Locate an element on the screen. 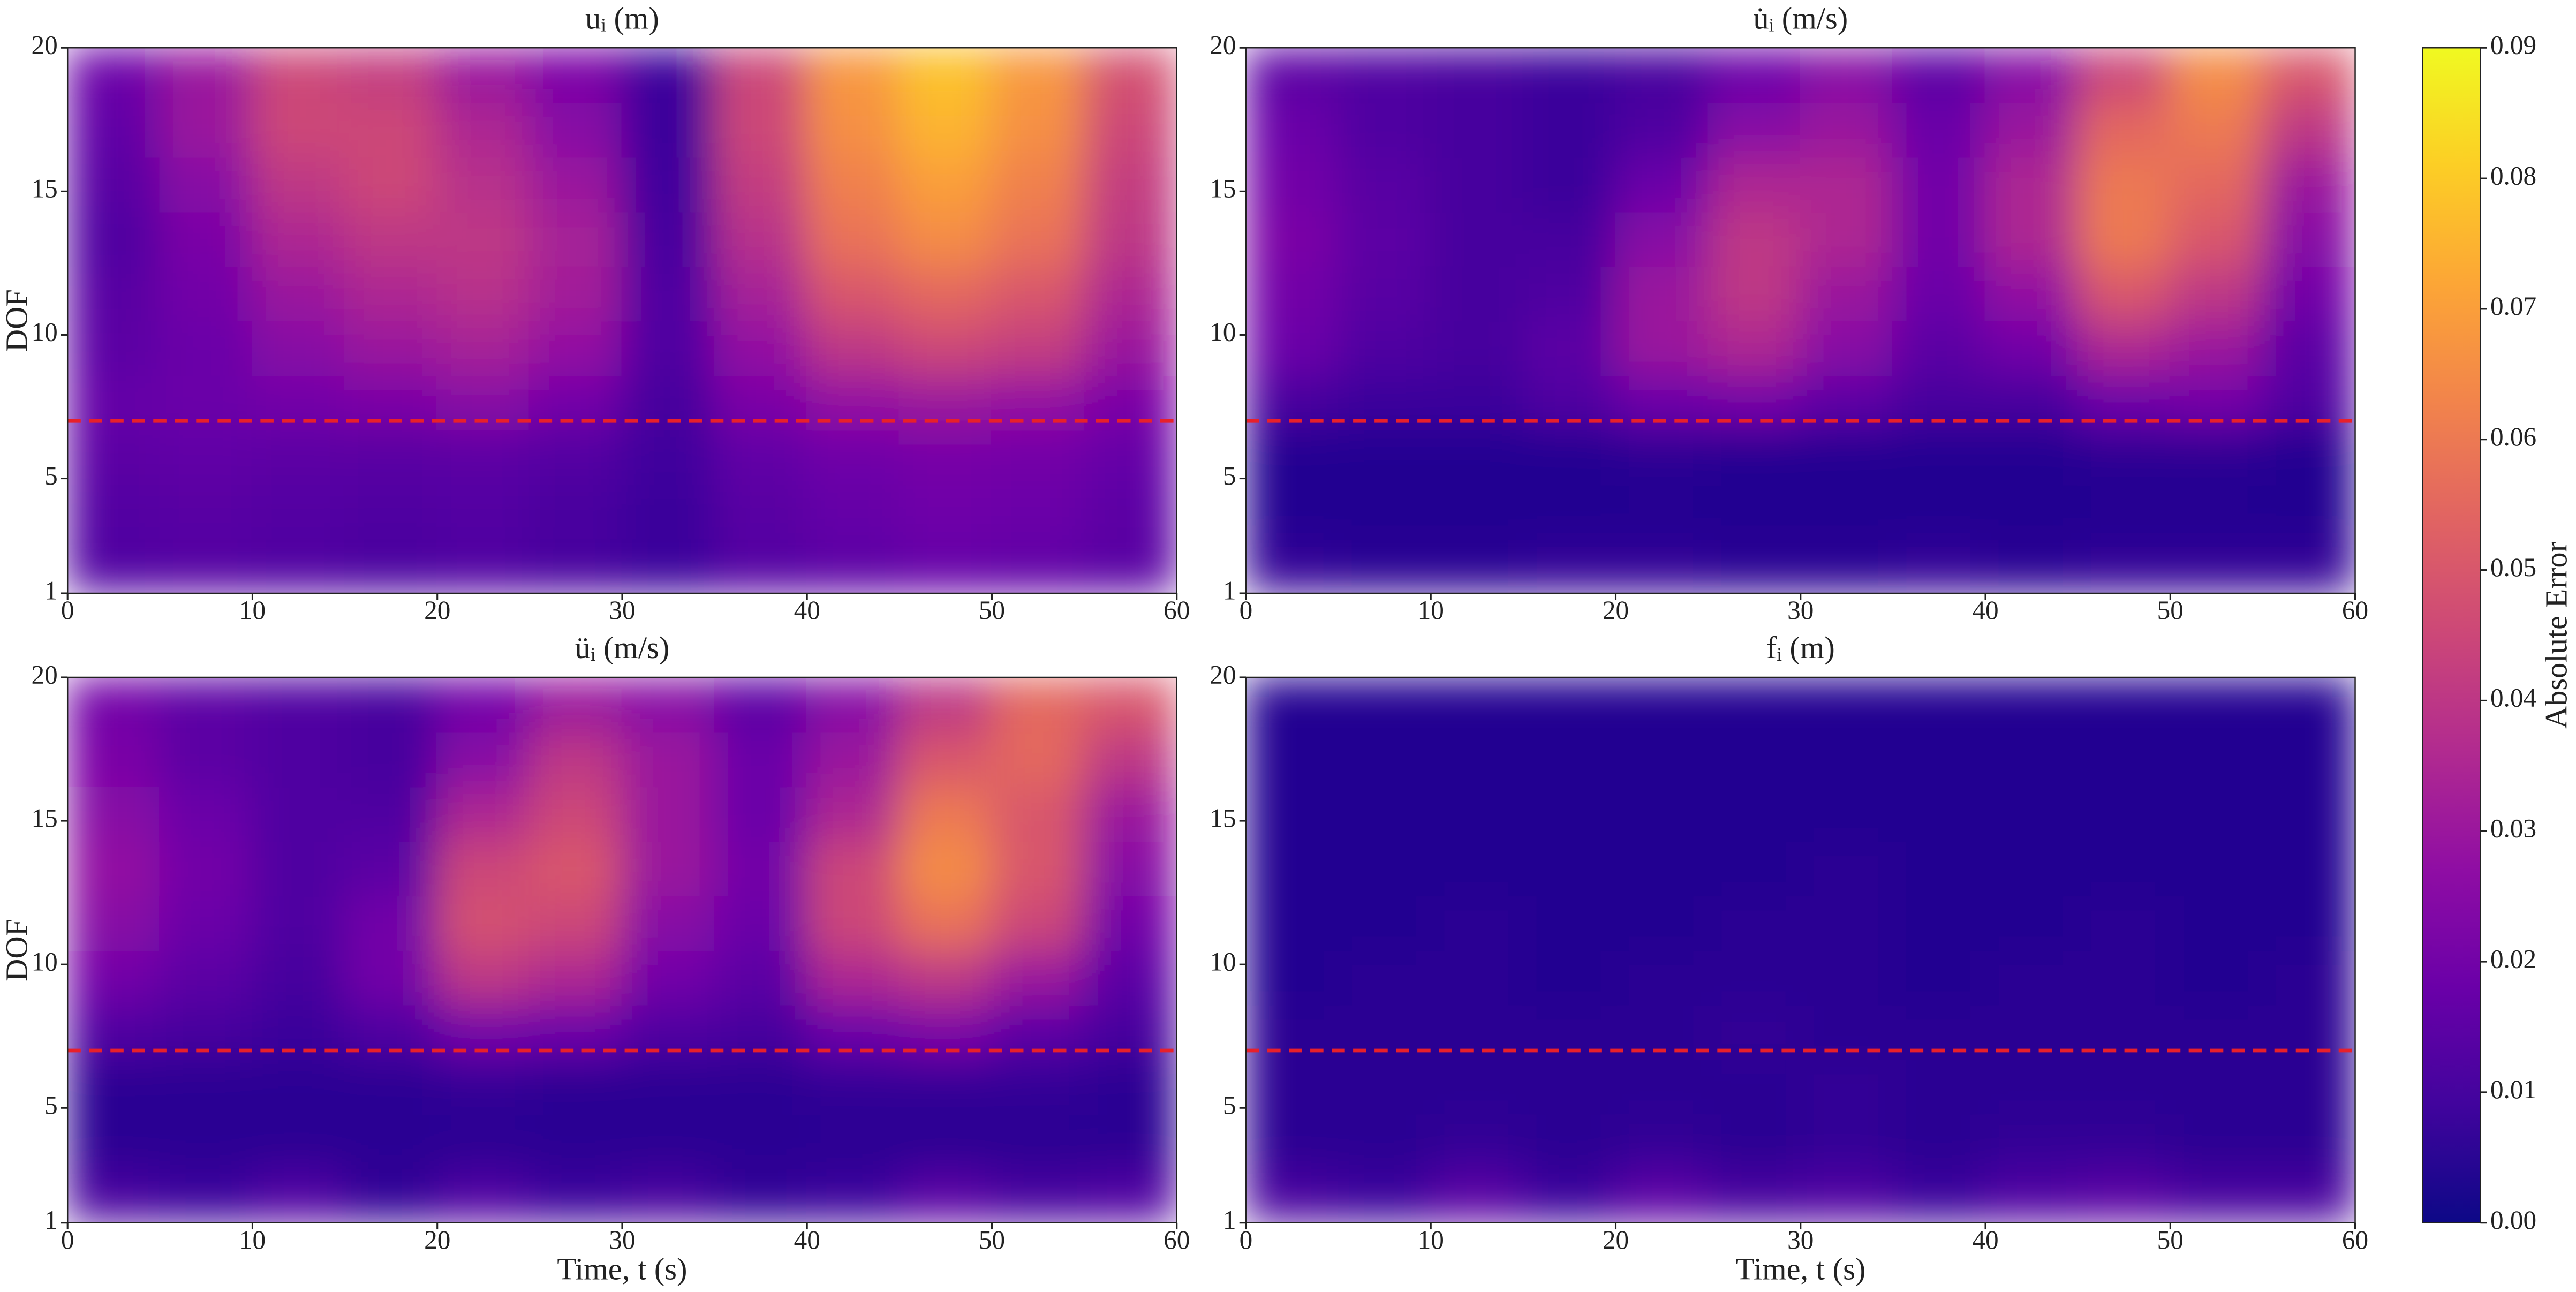 This screenshot has height=1292, width=2576. colorbar-tick-label: 0.01 is located at coordinates (2513, 1090).